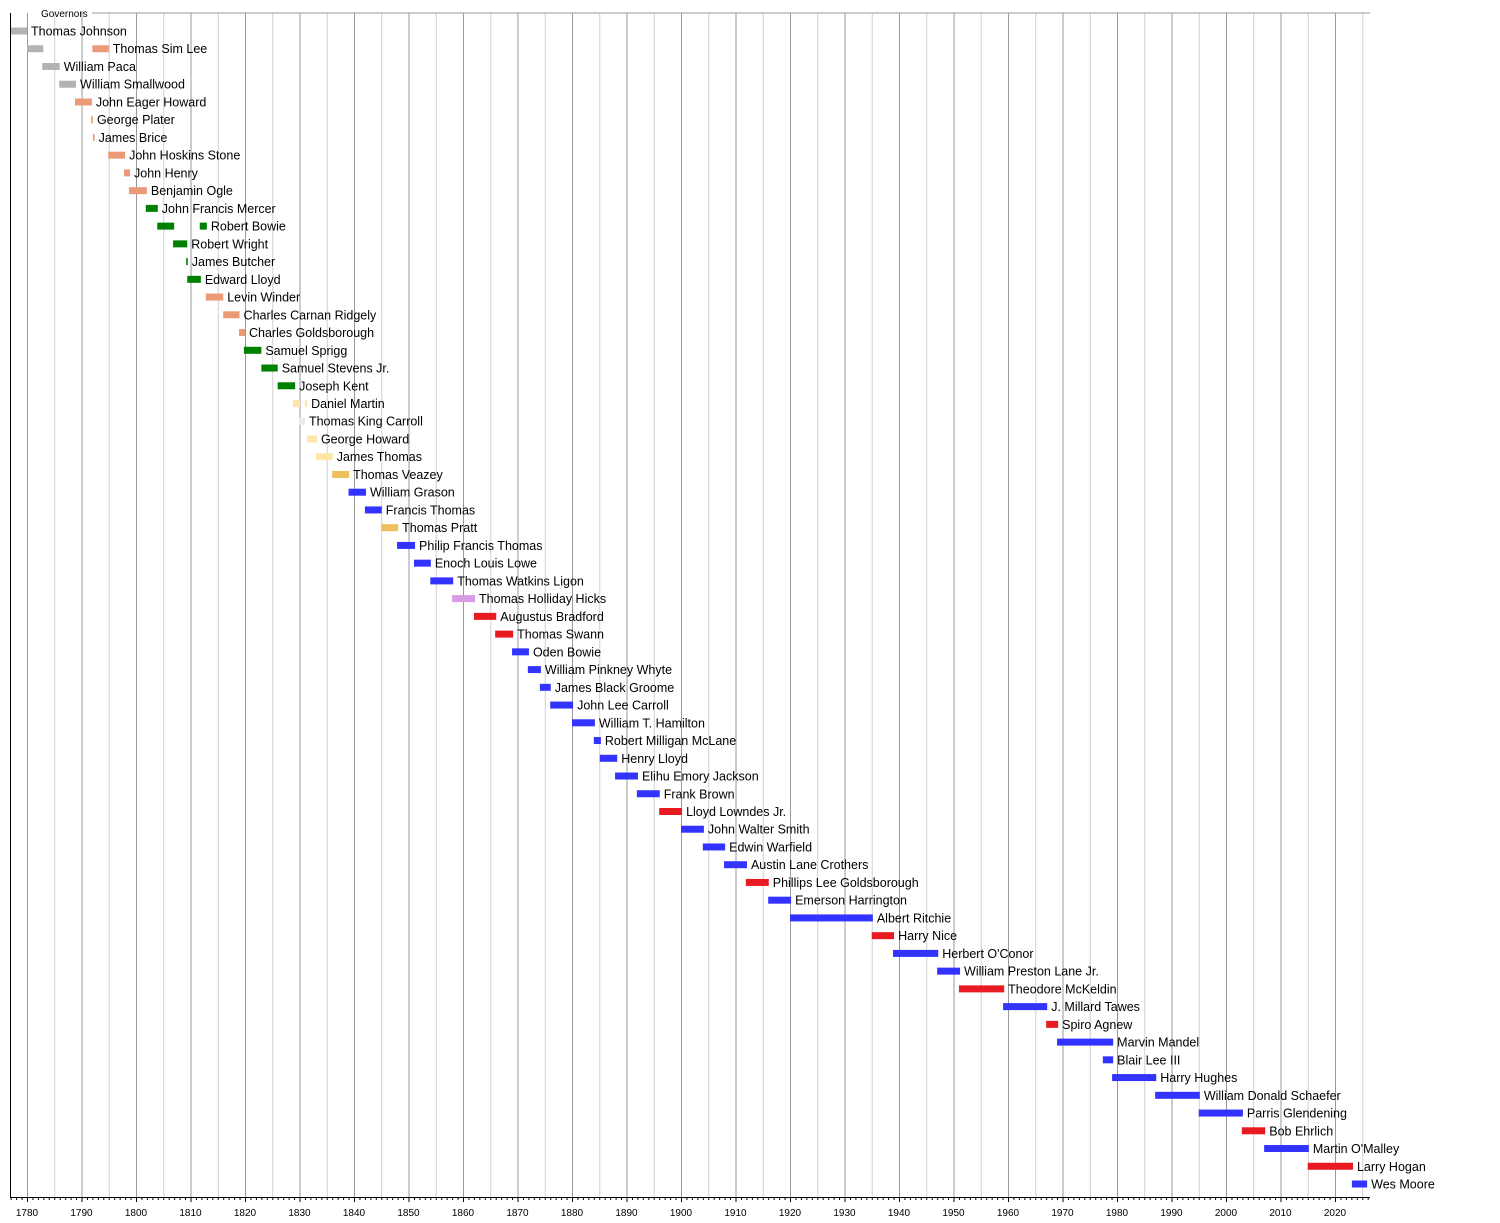 This screenshot has width=1500, height=1223. Describe the element at coordinates (338, 404) in the screenshot. I see `governor-row: Daniel Martin` at that location.